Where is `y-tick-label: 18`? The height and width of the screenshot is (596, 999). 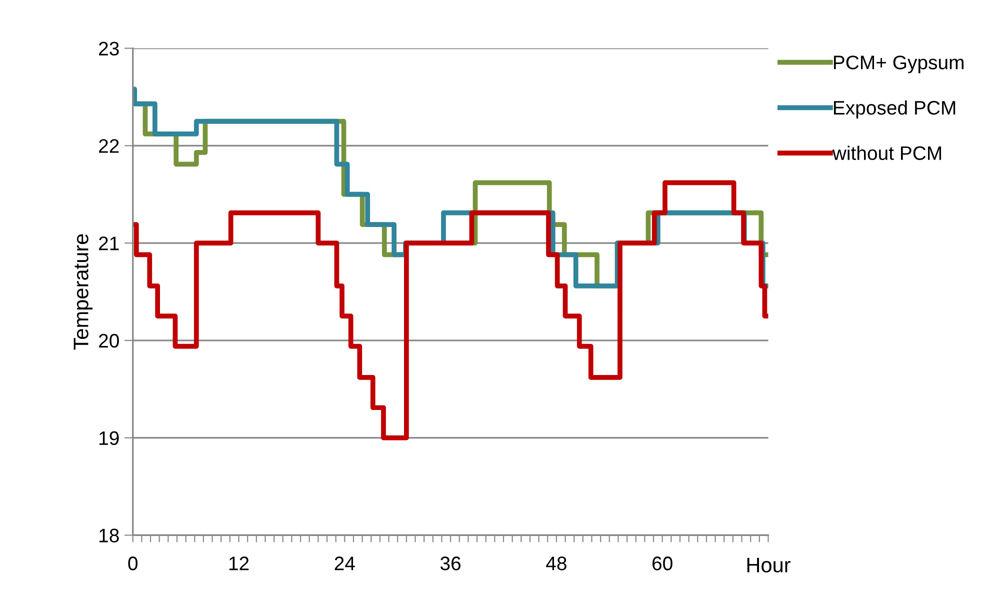
y-tick-label: 18 is located at coordinates (109, 535).